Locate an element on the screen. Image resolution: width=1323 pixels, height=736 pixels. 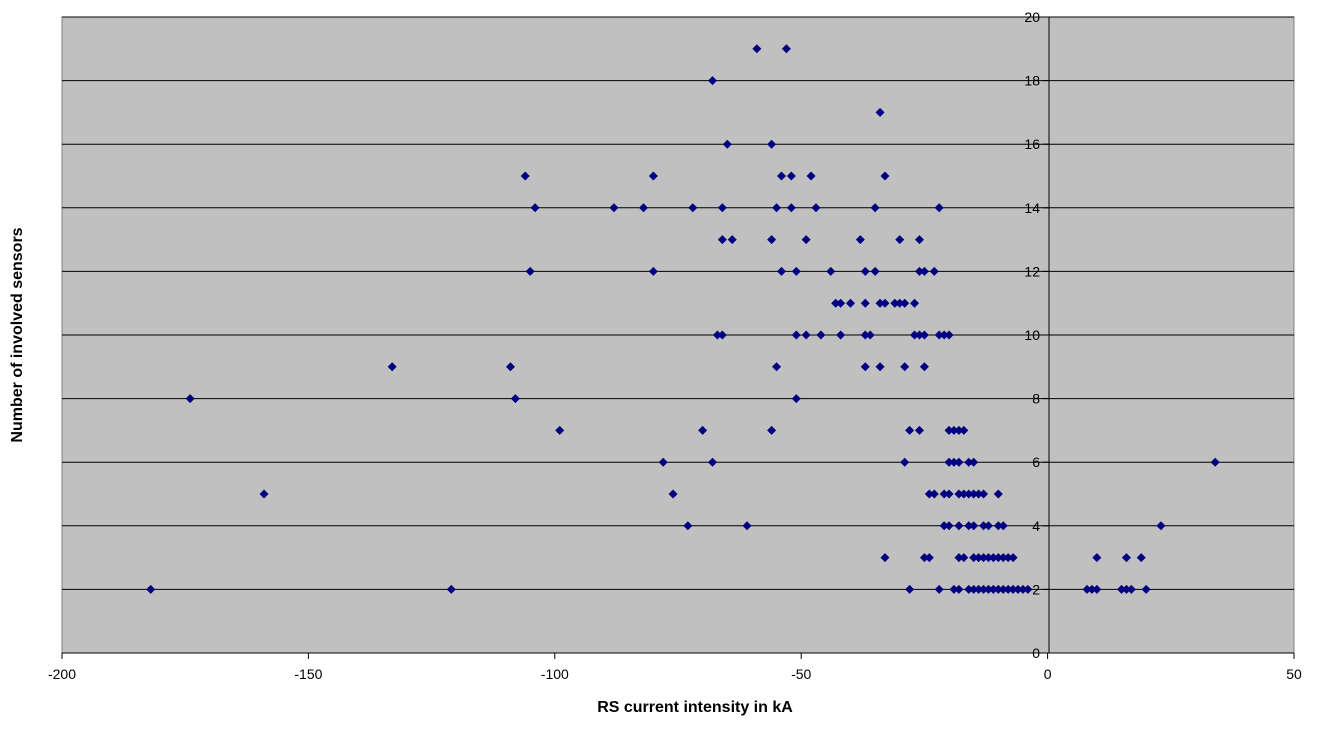
y-tick-label: 20 is located at coordinates (1032, 17).